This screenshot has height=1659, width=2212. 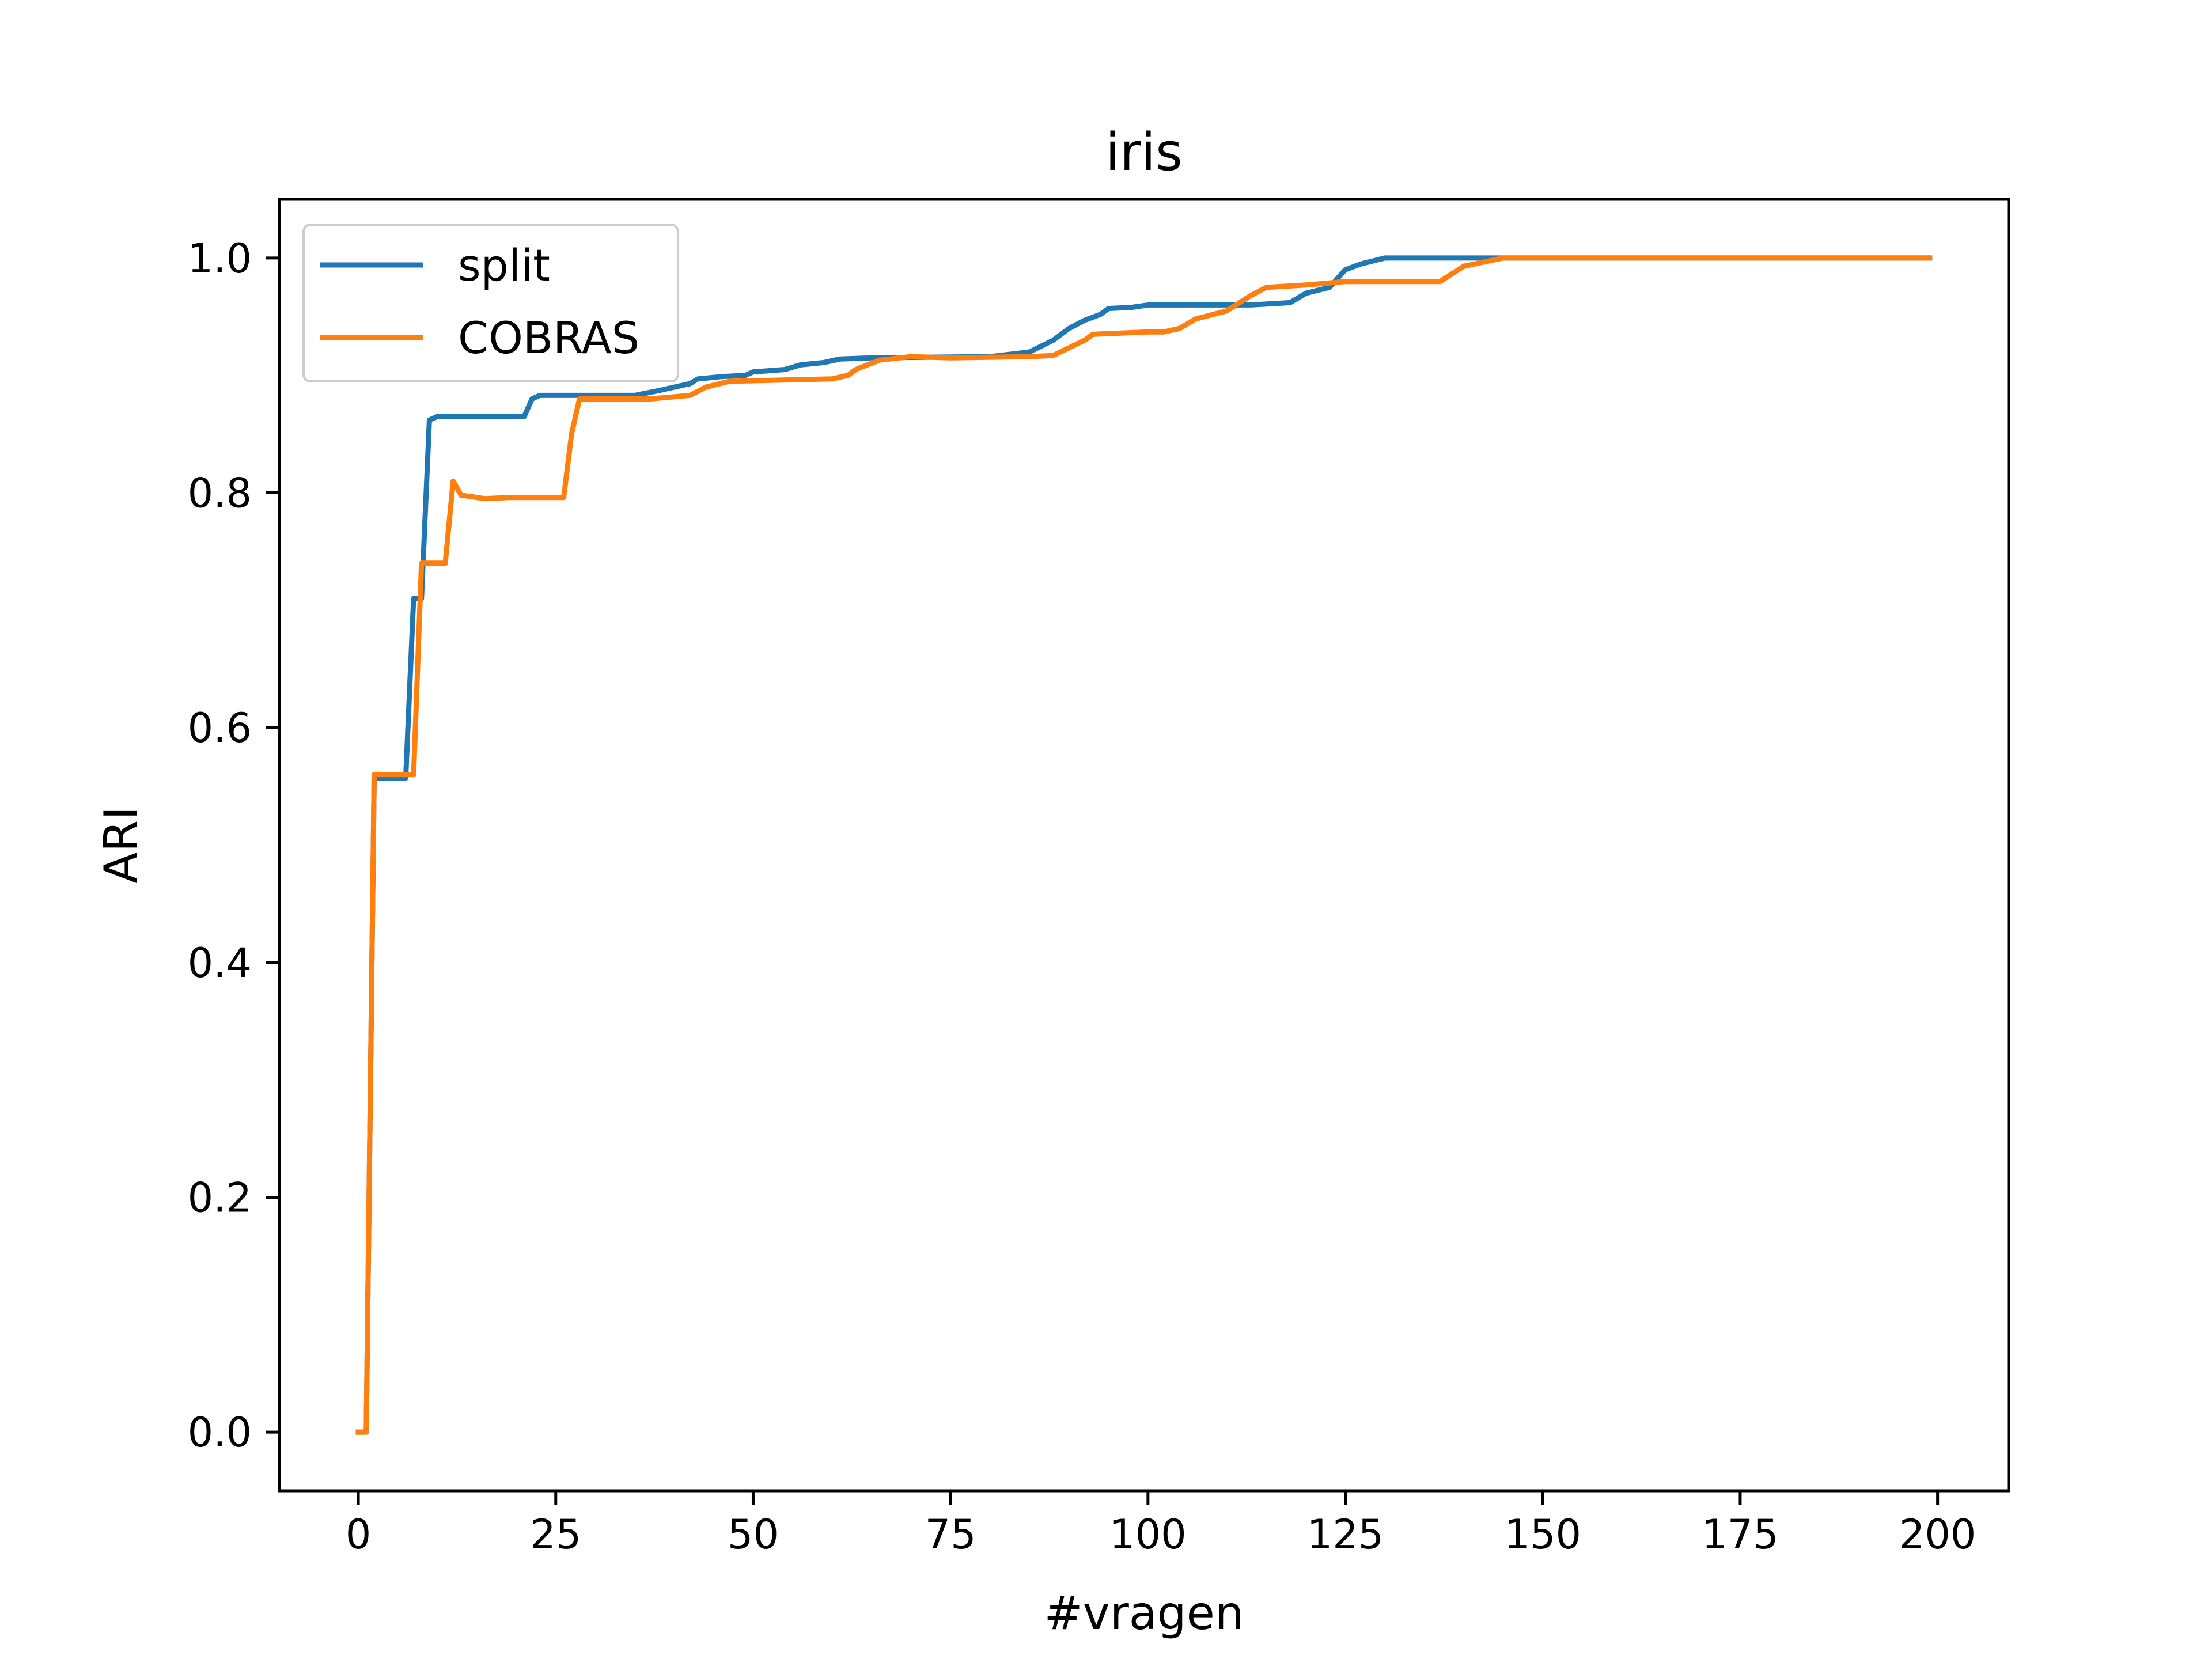 What do you see at coordinates (220, 258) in the screenshot?
I see `y-tick-label: 1.0` at bounding box center [220, 258].